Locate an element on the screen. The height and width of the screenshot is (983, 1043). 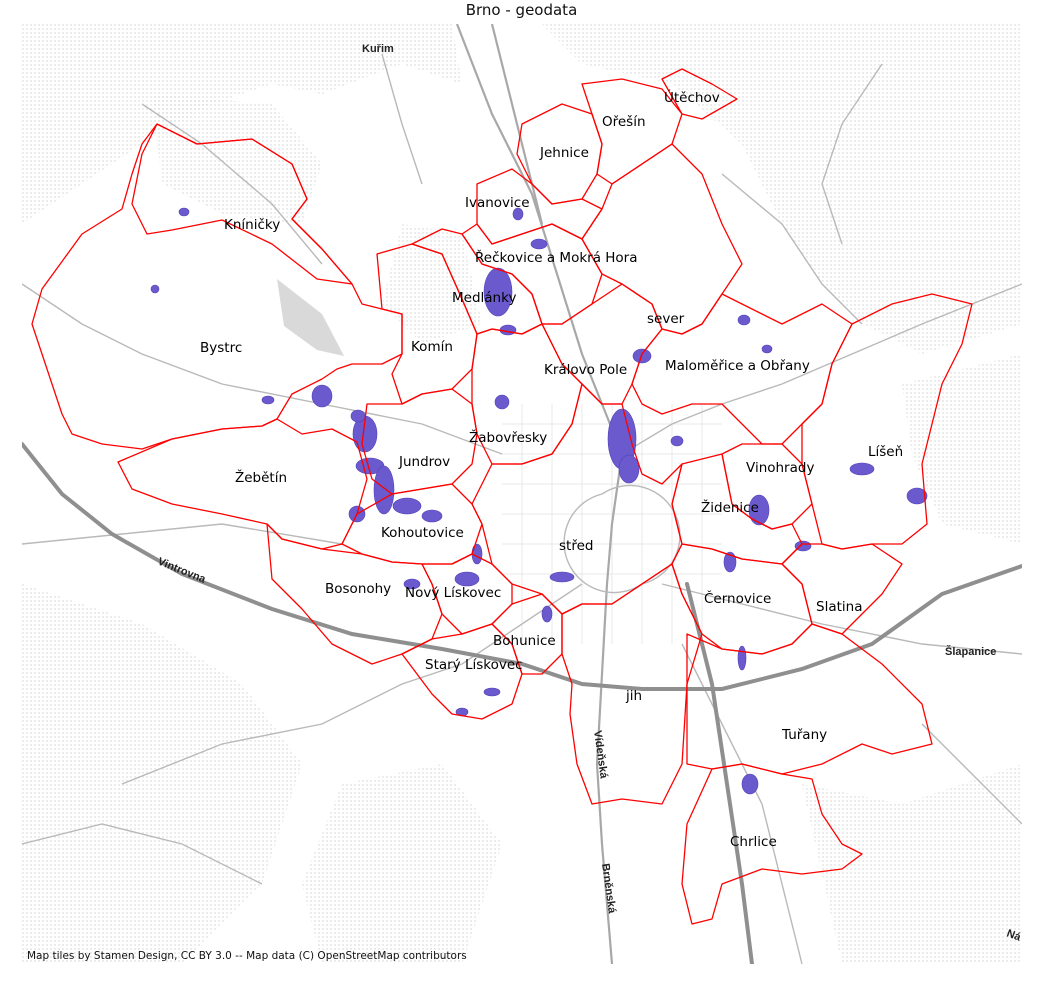
district-label: Vinohrady is located at coordinates (780, 468).